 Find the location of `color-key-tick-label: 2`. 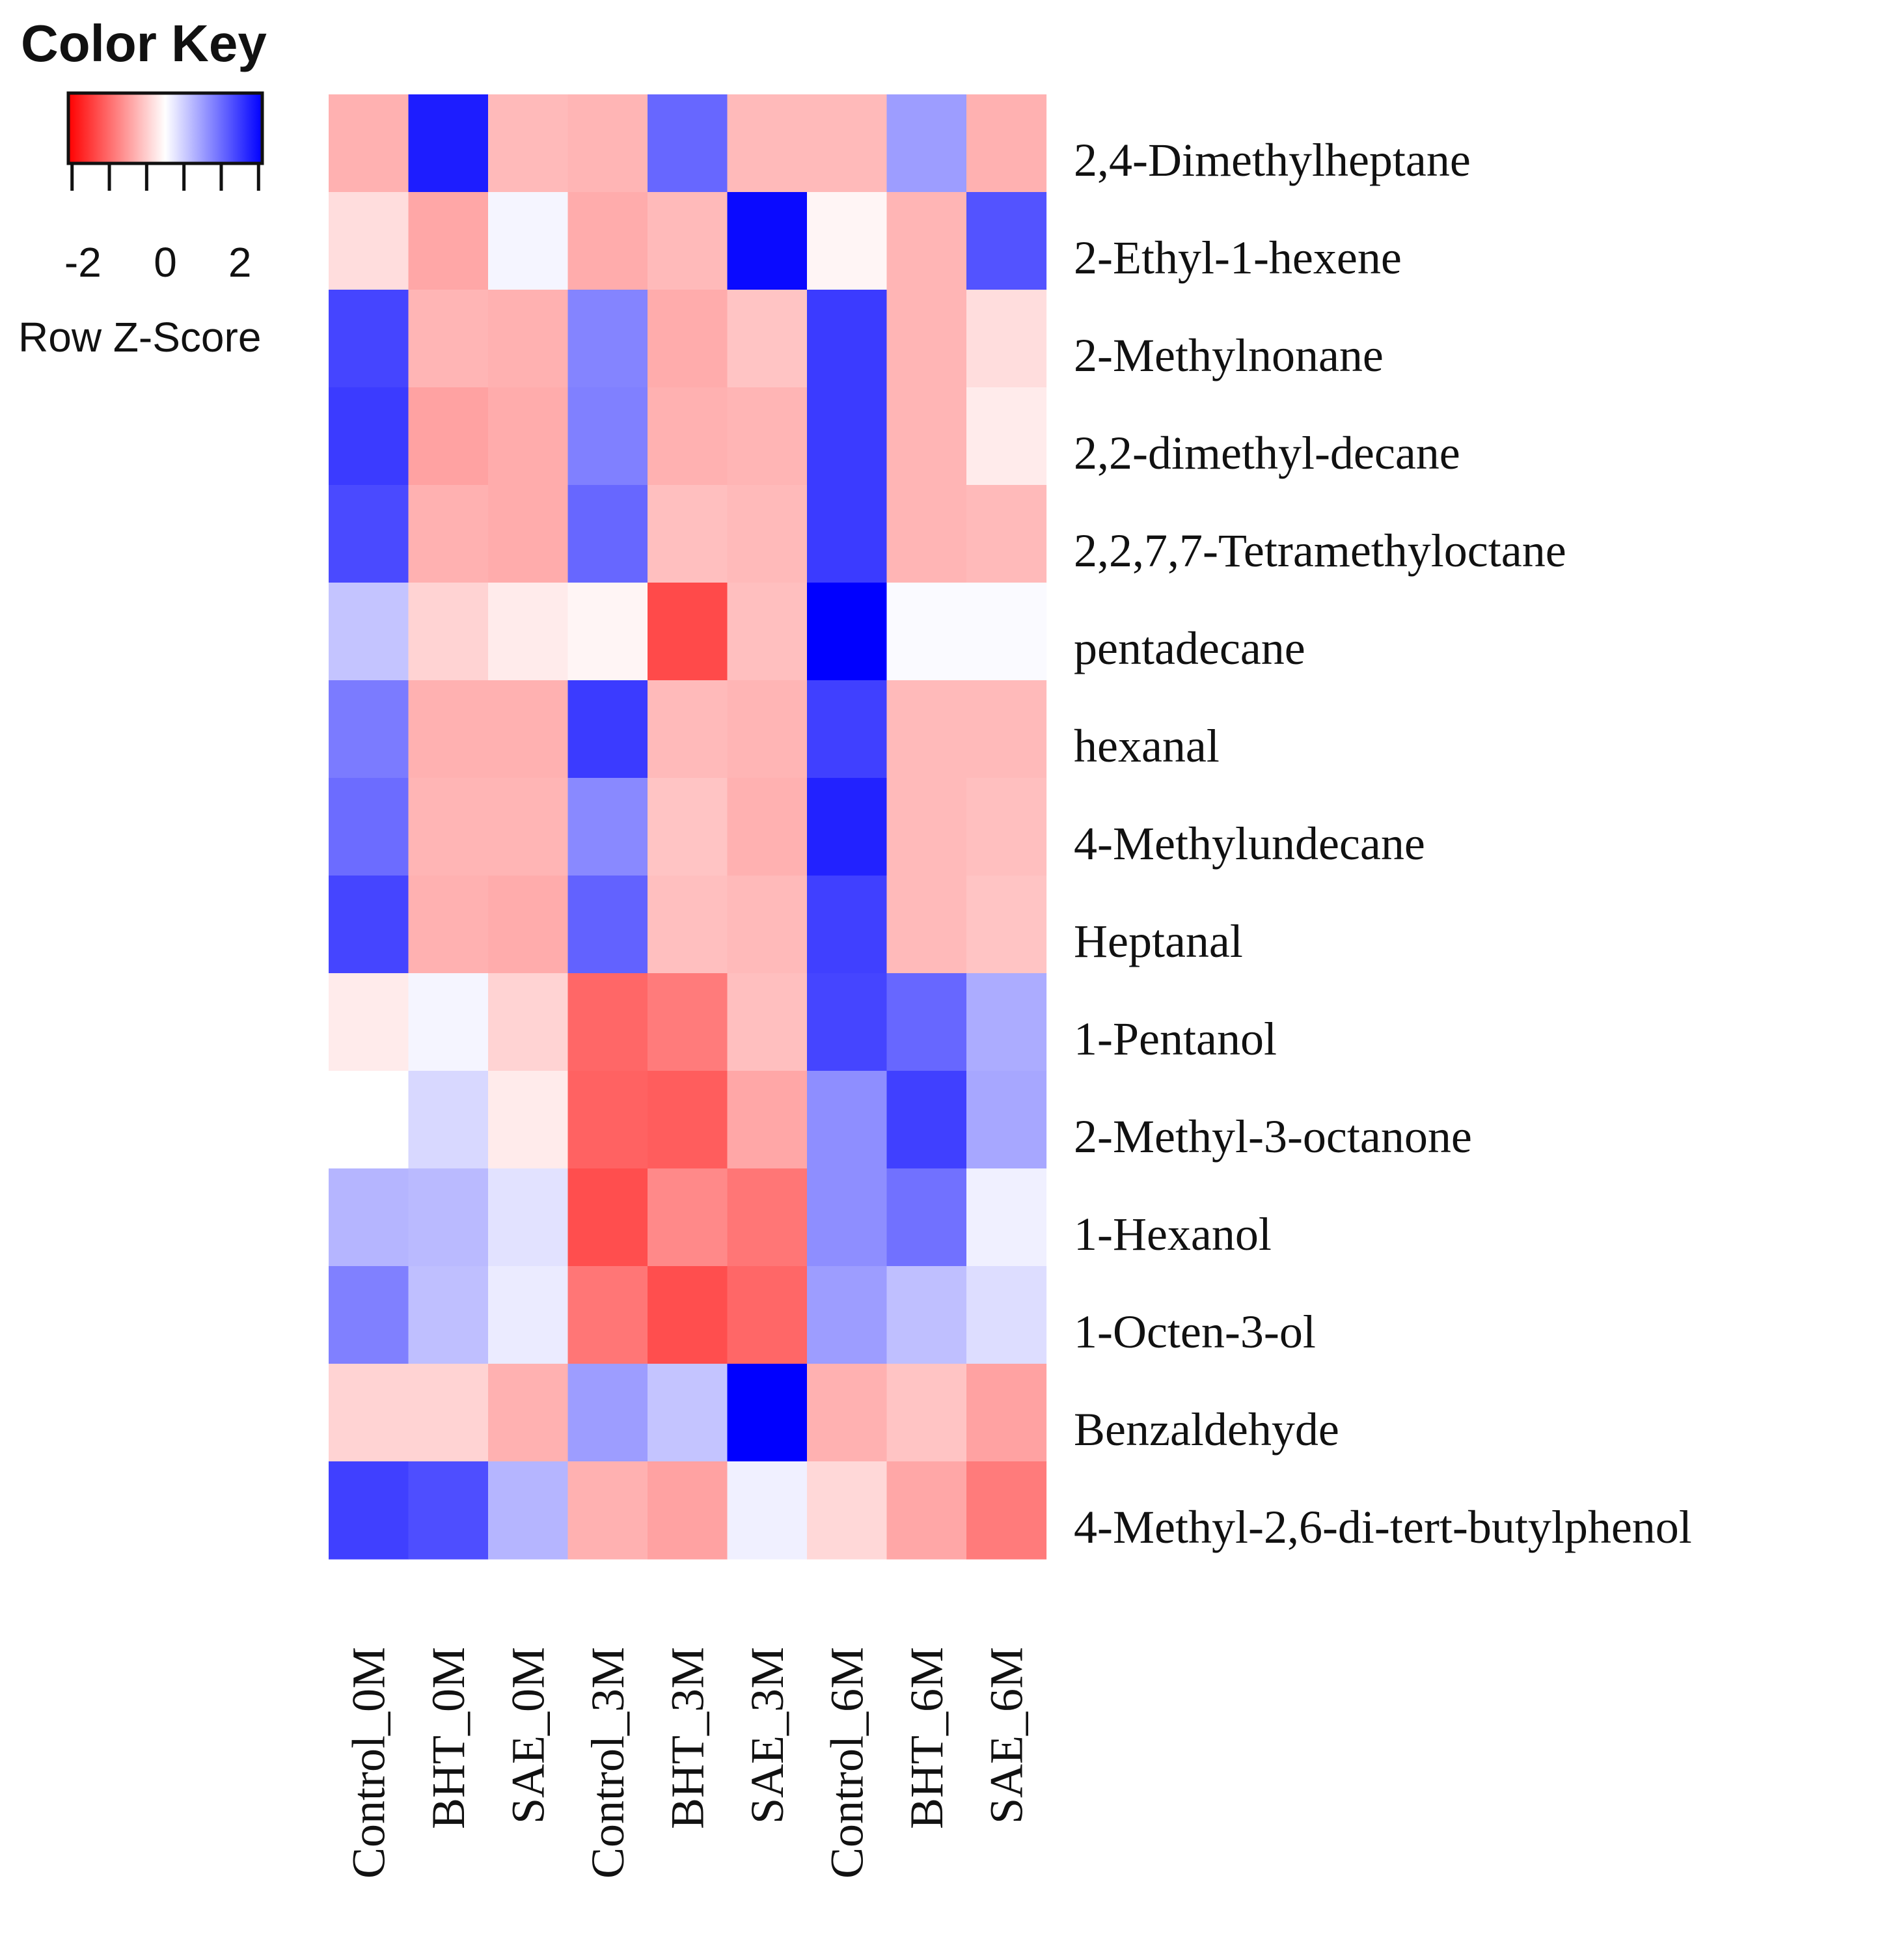

color-key-tick-label: 2 is located at coordinates (240, 262).